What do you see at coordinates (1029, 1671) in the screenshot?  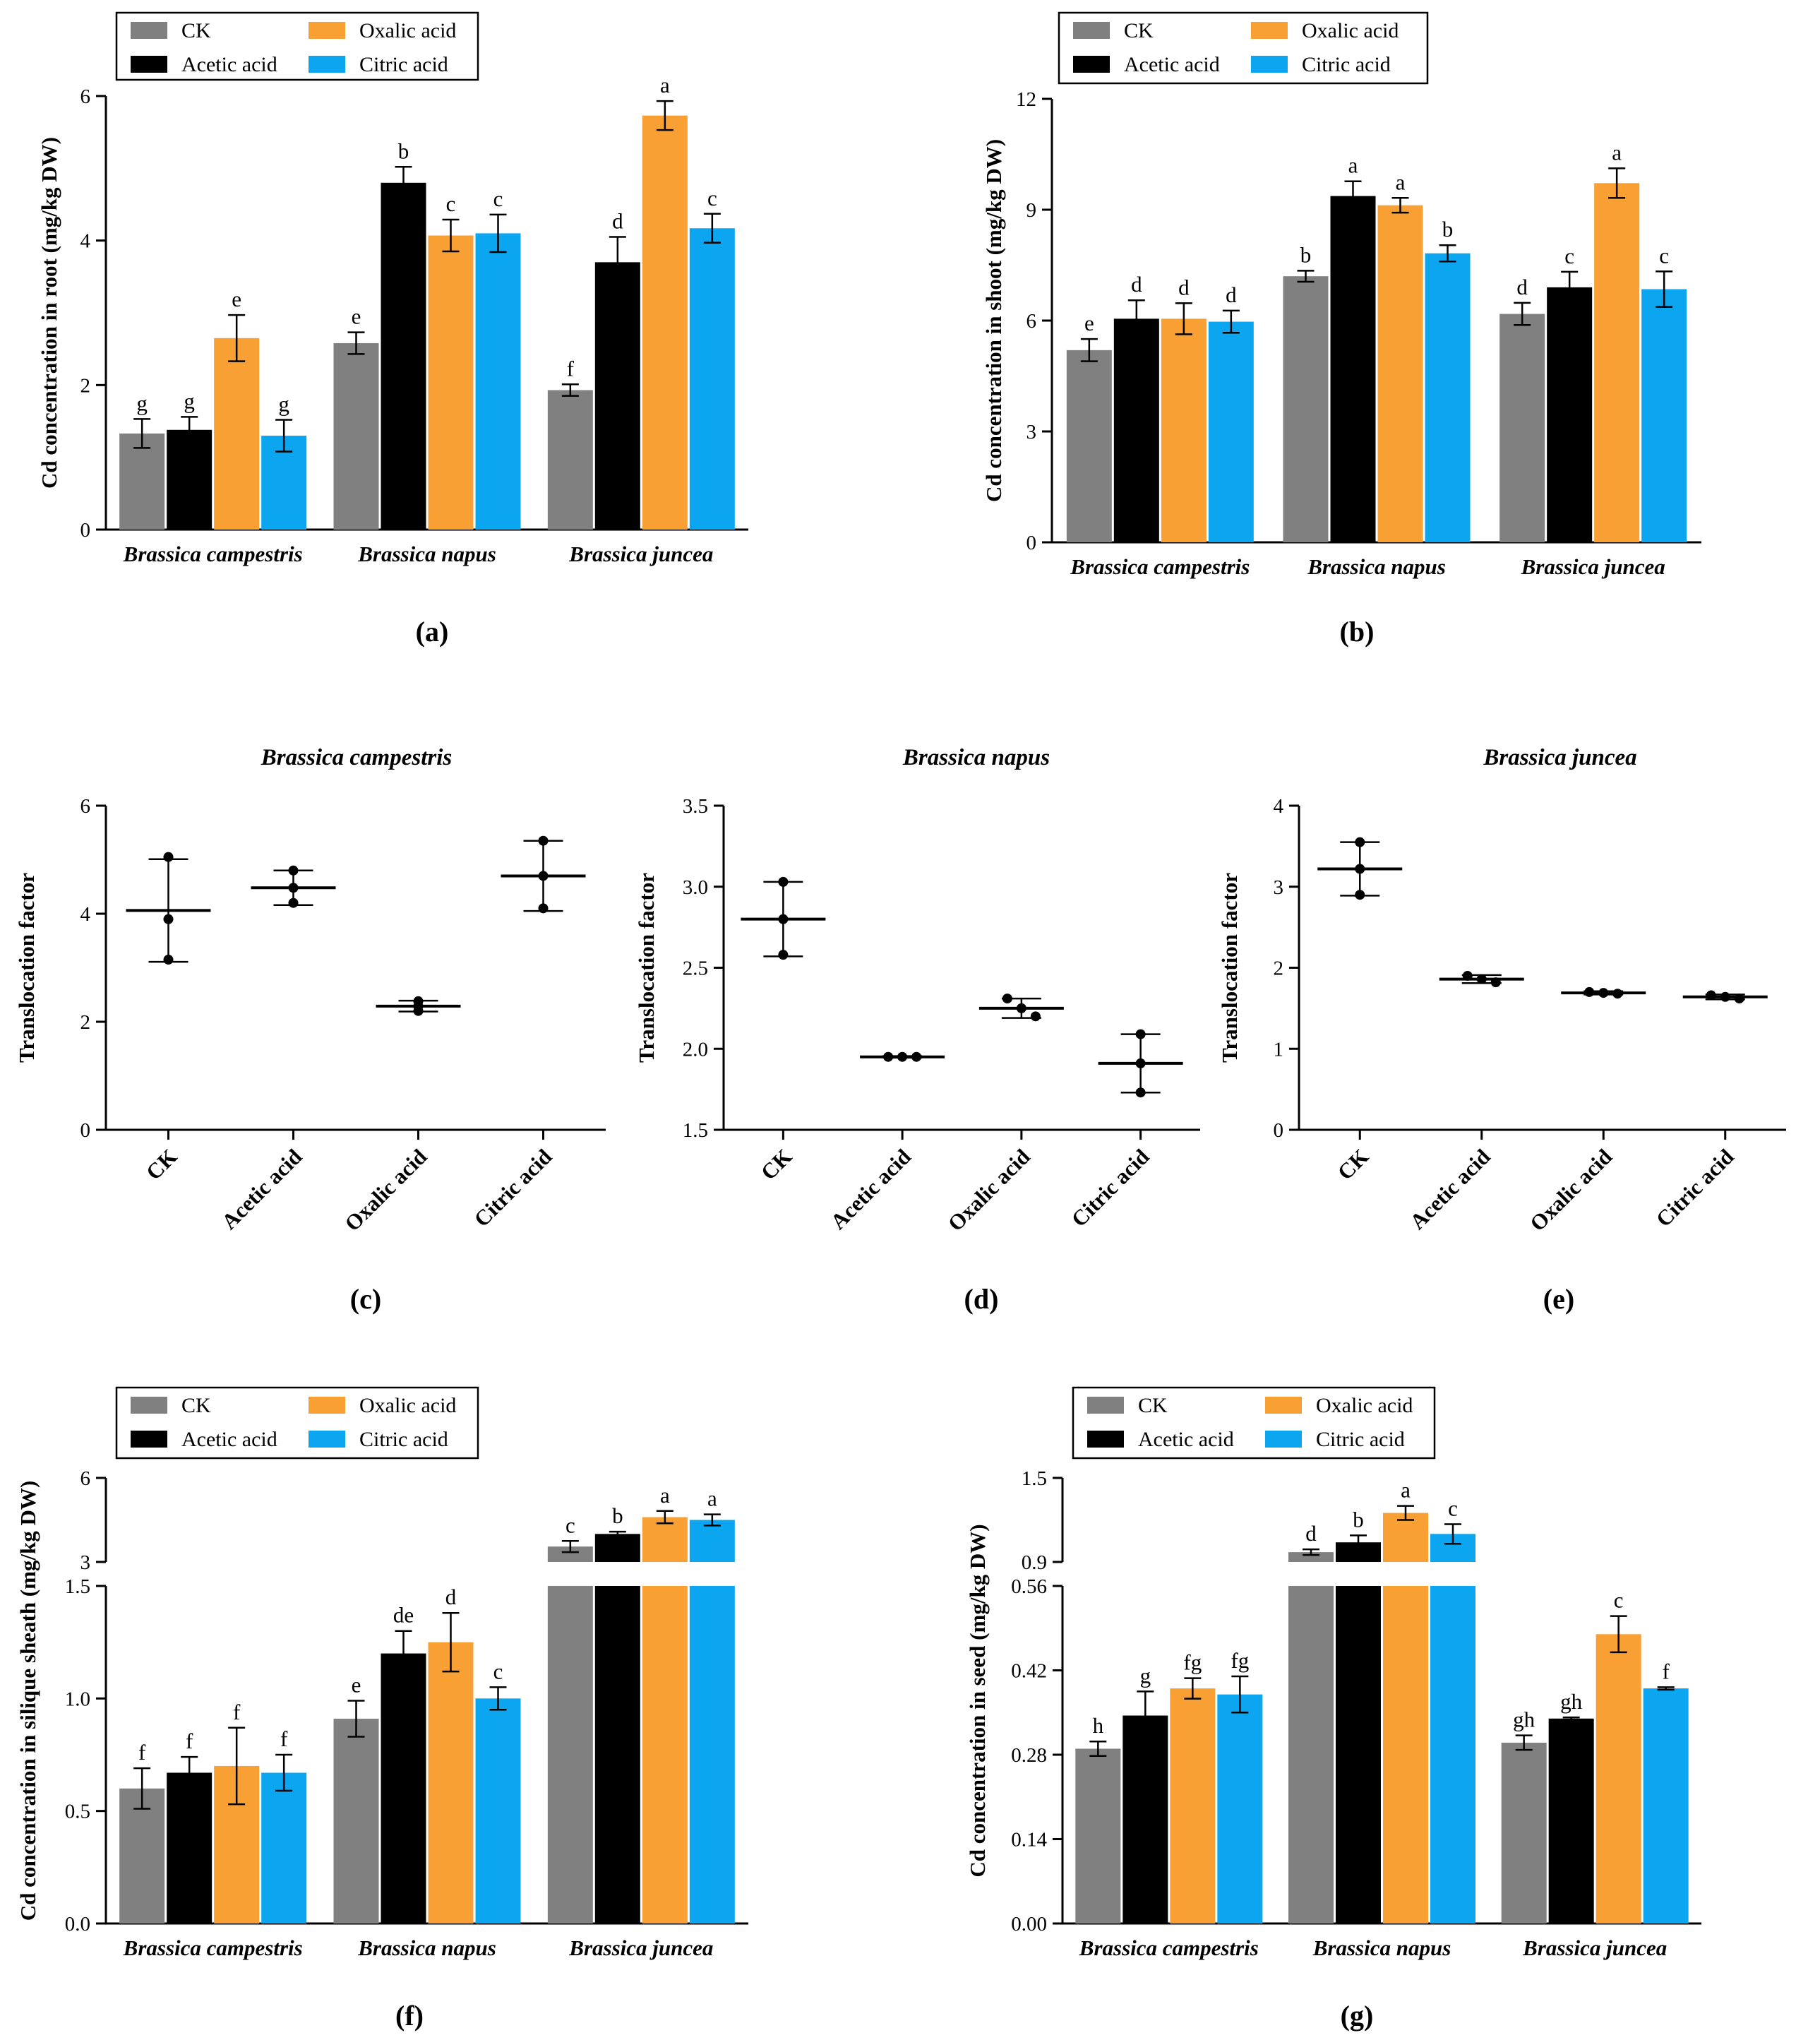 I see `y-tick-label: 0.42` at bounding box center [1029, 1671].